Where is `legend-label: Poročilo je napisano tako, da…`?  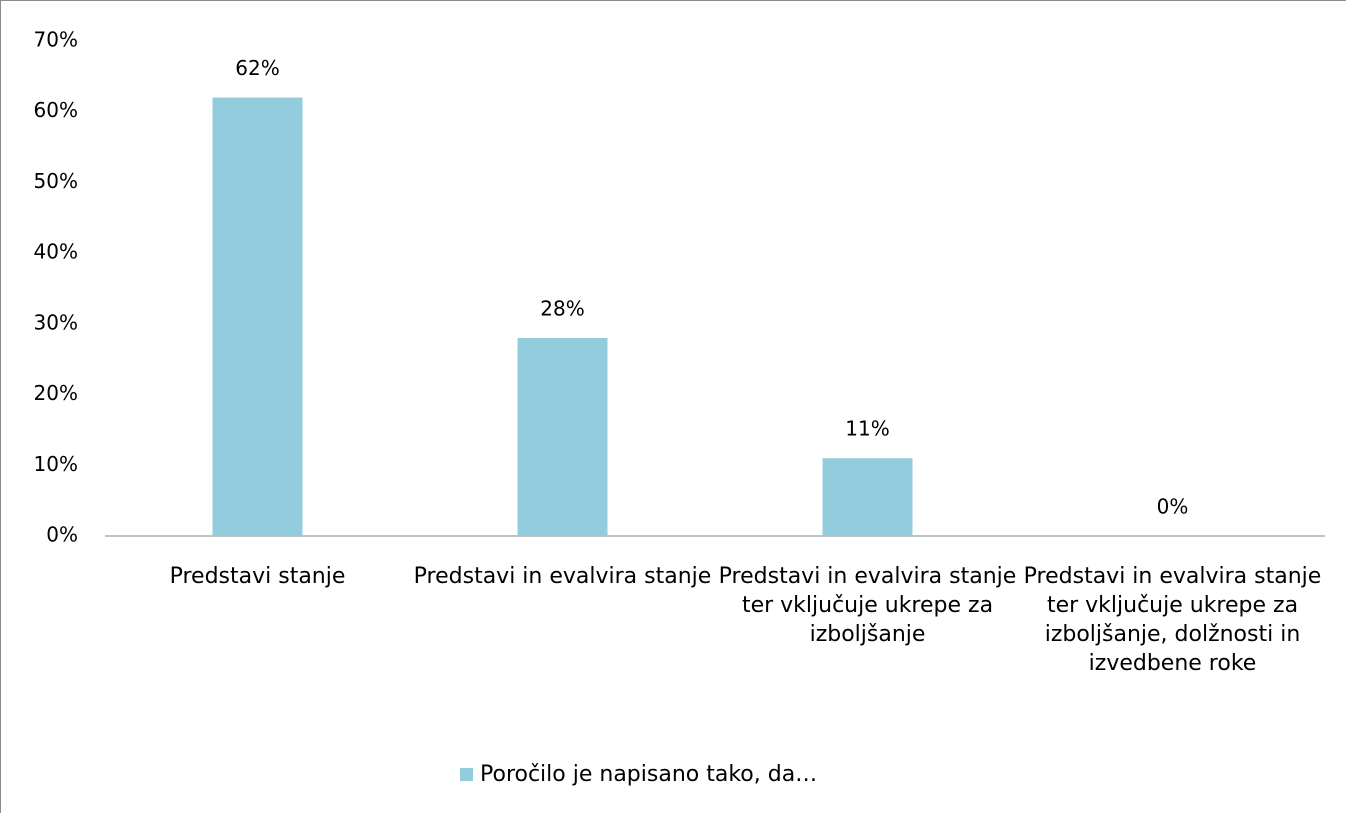 legend-label: Poročilo je napisano tako, da… is located at coordinates (648, 774).